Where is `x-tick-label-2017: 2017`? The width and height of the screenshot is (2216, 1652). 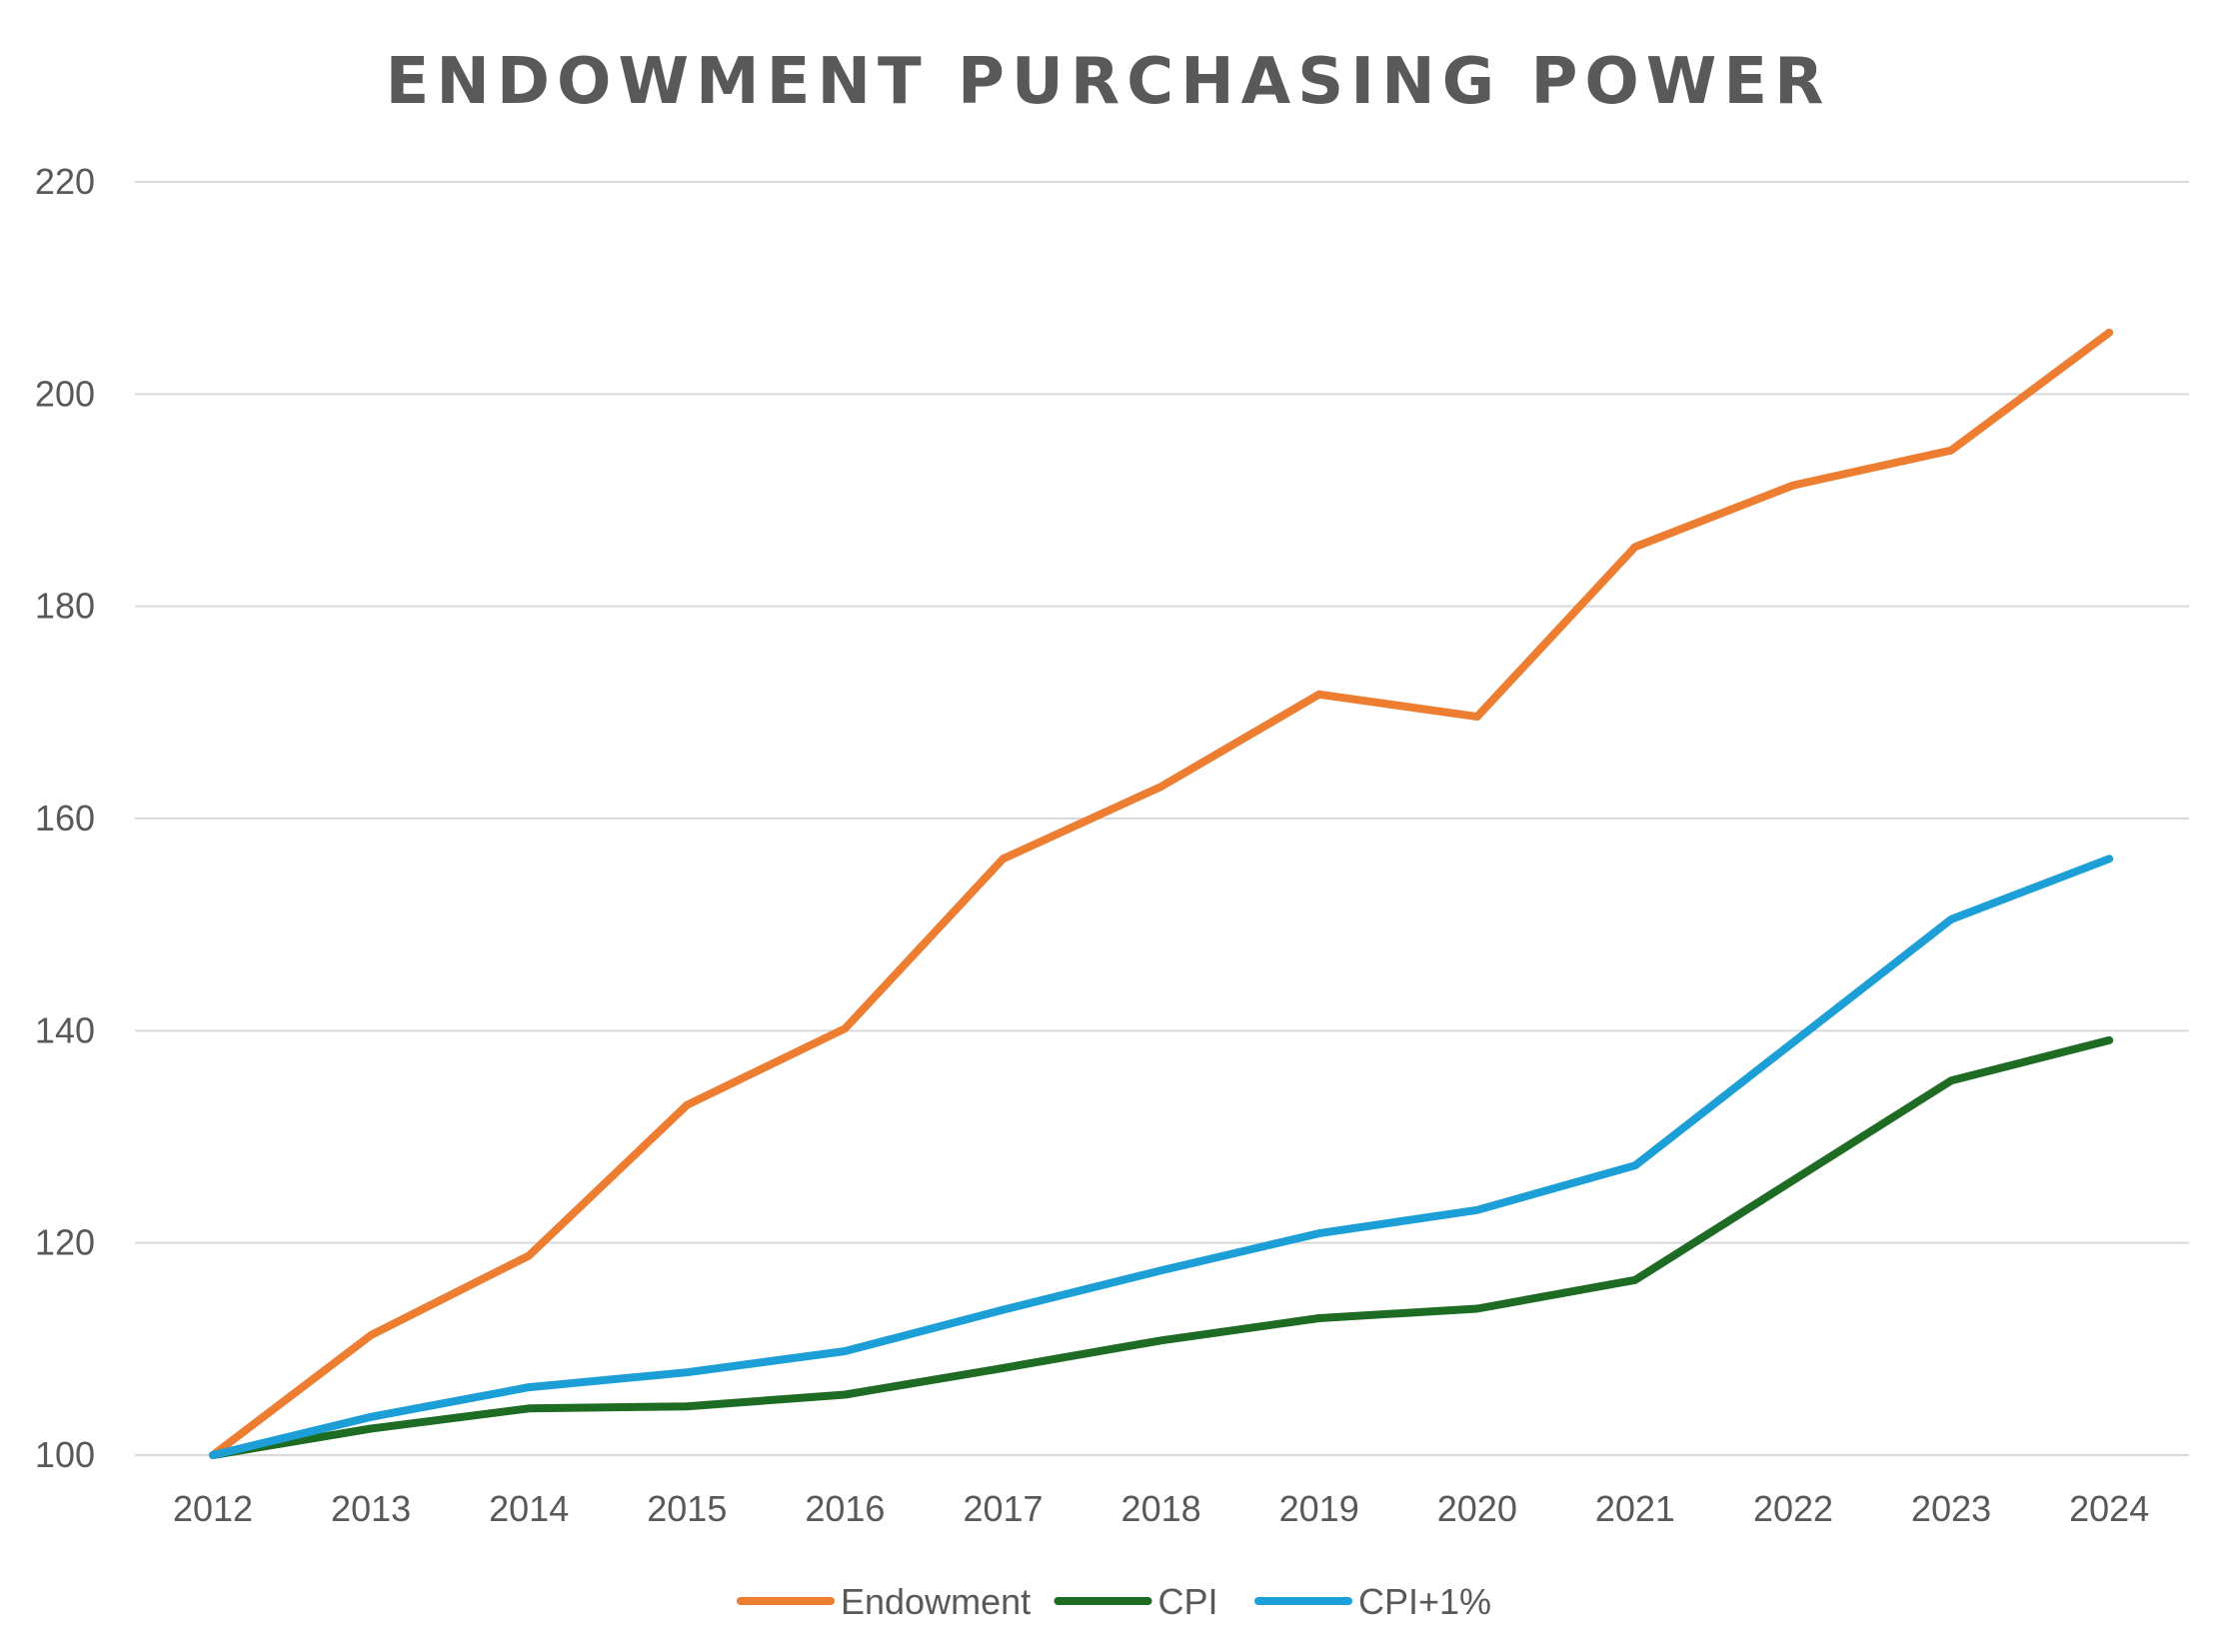
x-tick-label-2017: 2017 is located at coordinates (1003, 1508).